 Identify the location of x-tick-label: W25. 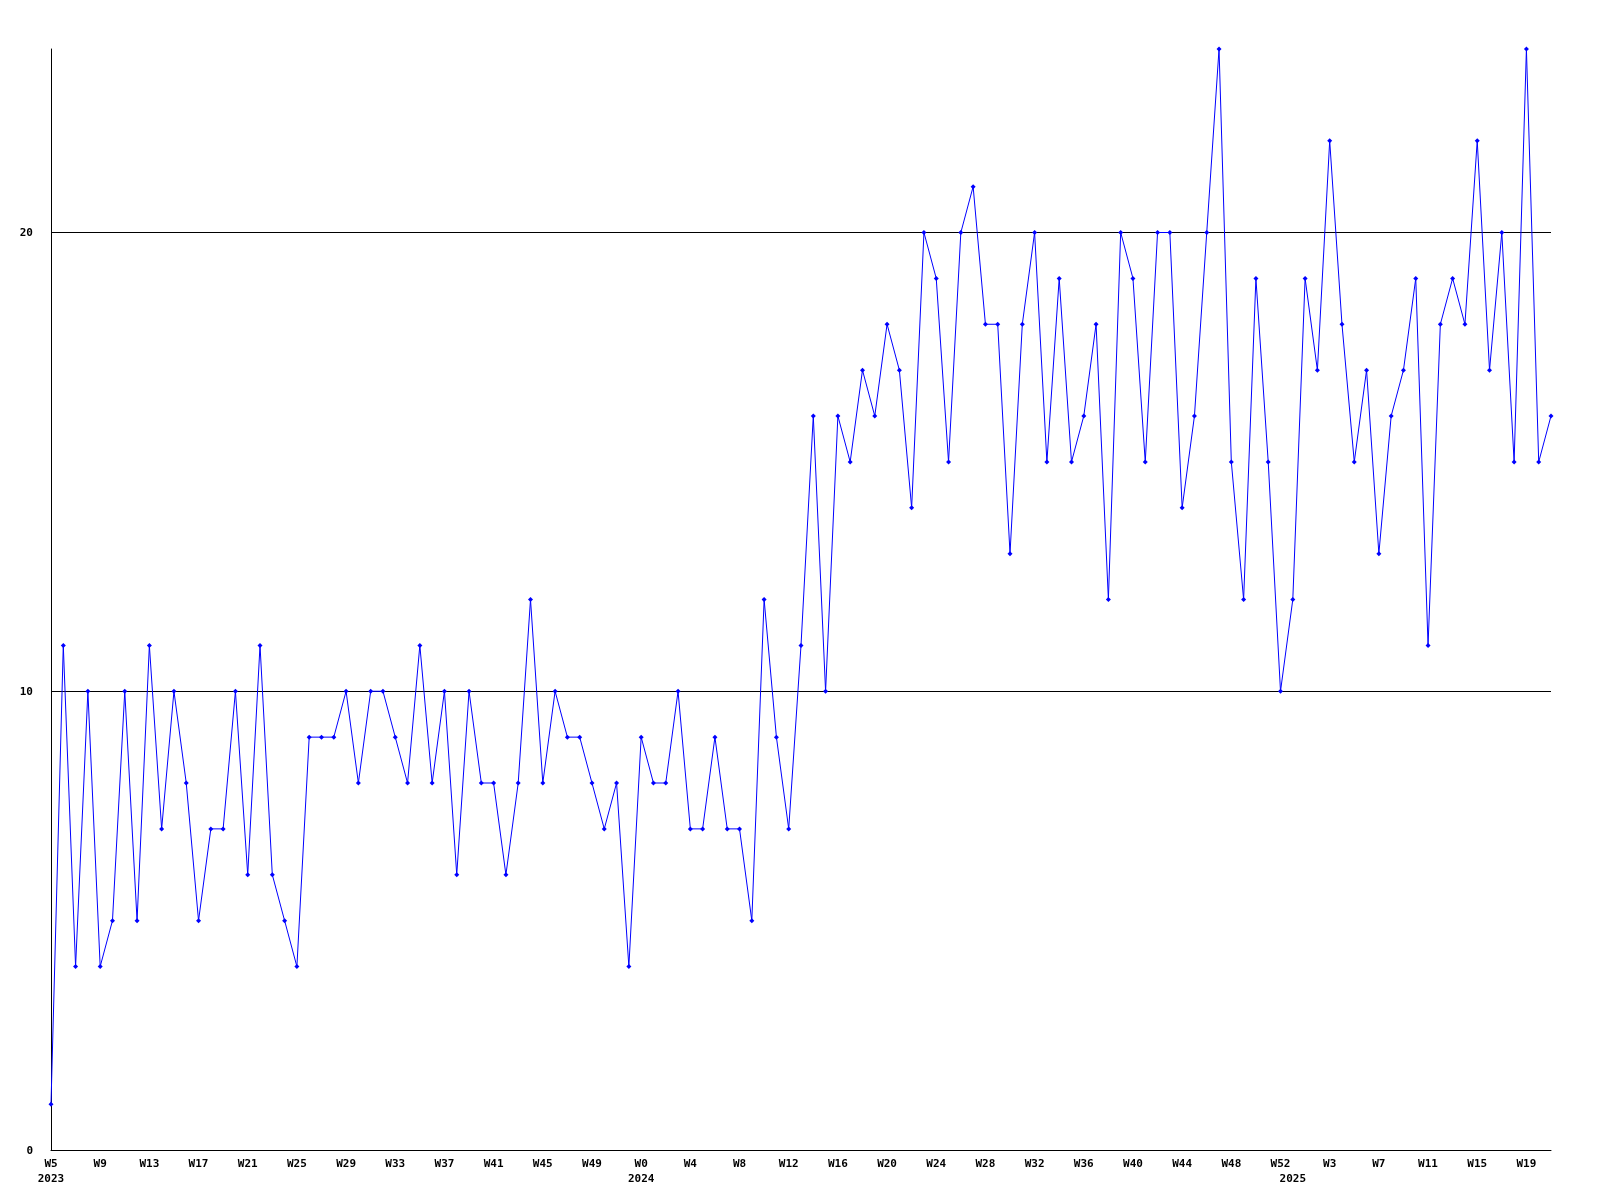
(296, 1163).